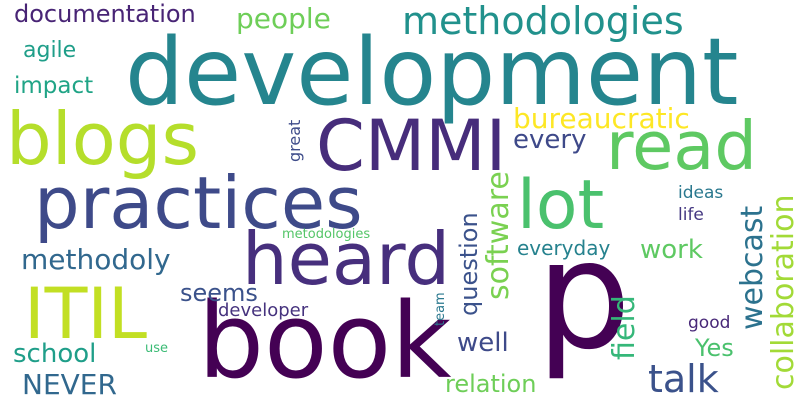  What do you see at coordinates (198, 203) in the screenshot?
I see `word-practices: practices` at bounding box center [198, 203].